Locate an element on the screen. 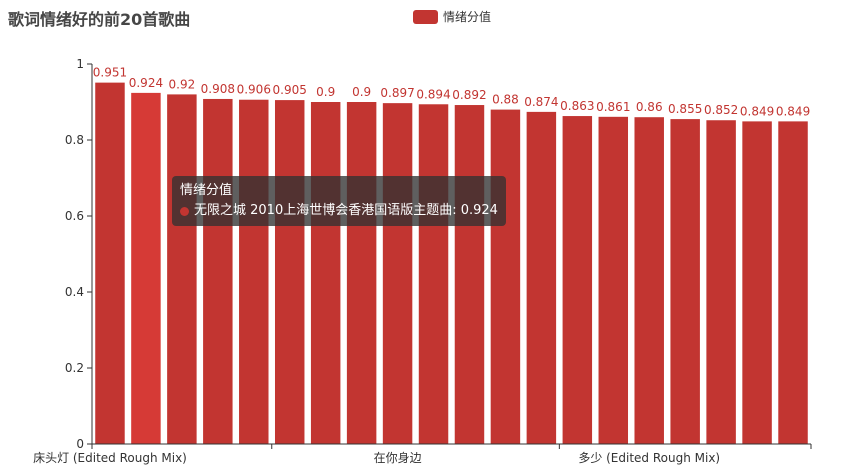 The width and height of the screenshot is (847, 473). data-label: 0.906 is located at coordinates (254, 90).